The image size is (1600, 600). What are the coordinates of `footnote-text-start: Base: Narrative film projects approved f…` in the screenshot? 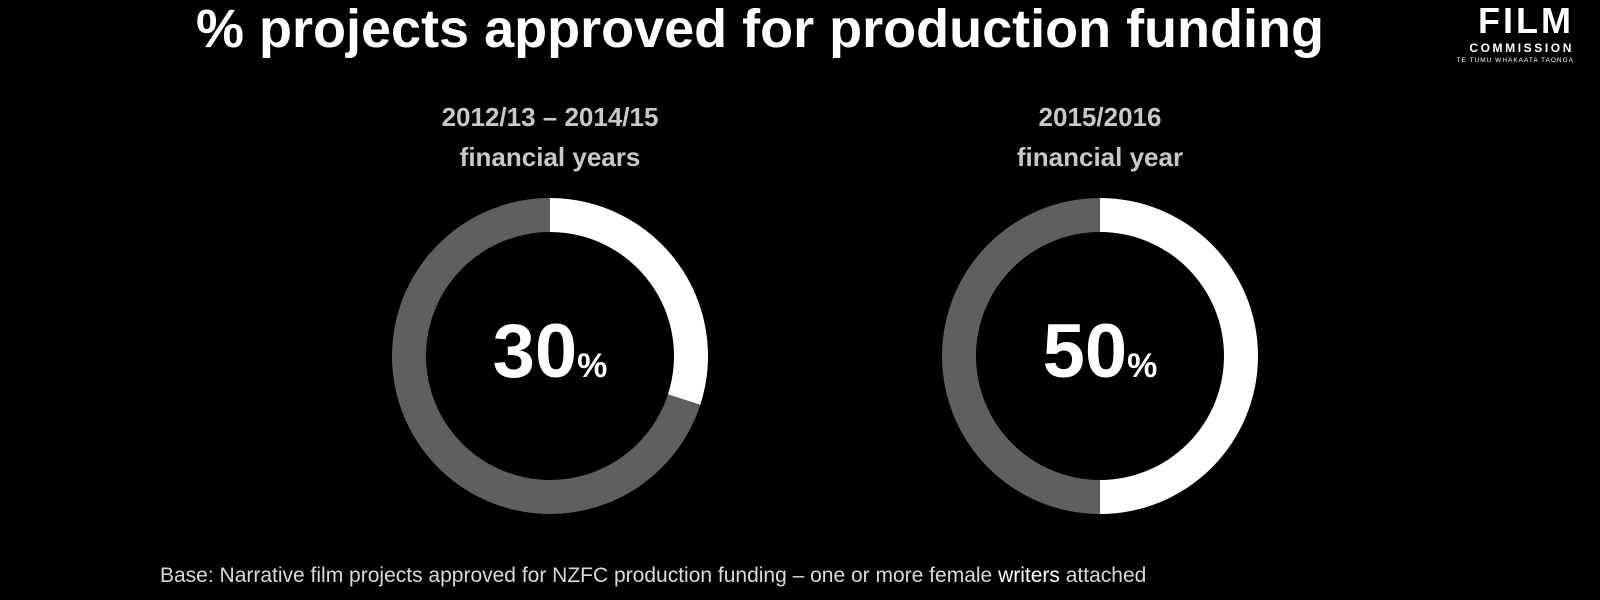 It's located at (579, 575).